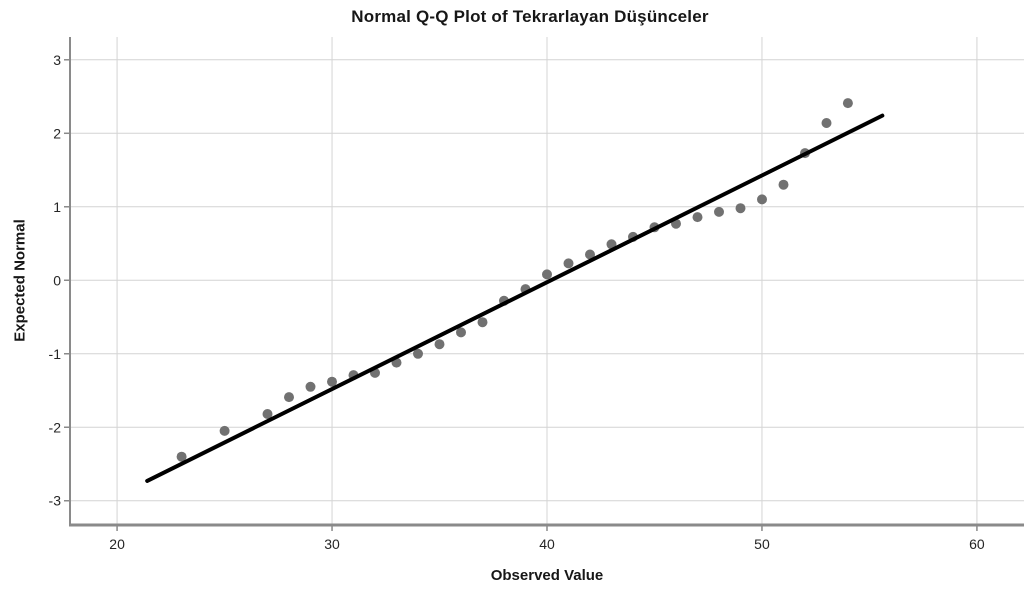 This screenshot has height=601, width=1024. I want to click on x-tick-label: 50, so click(762, 544).